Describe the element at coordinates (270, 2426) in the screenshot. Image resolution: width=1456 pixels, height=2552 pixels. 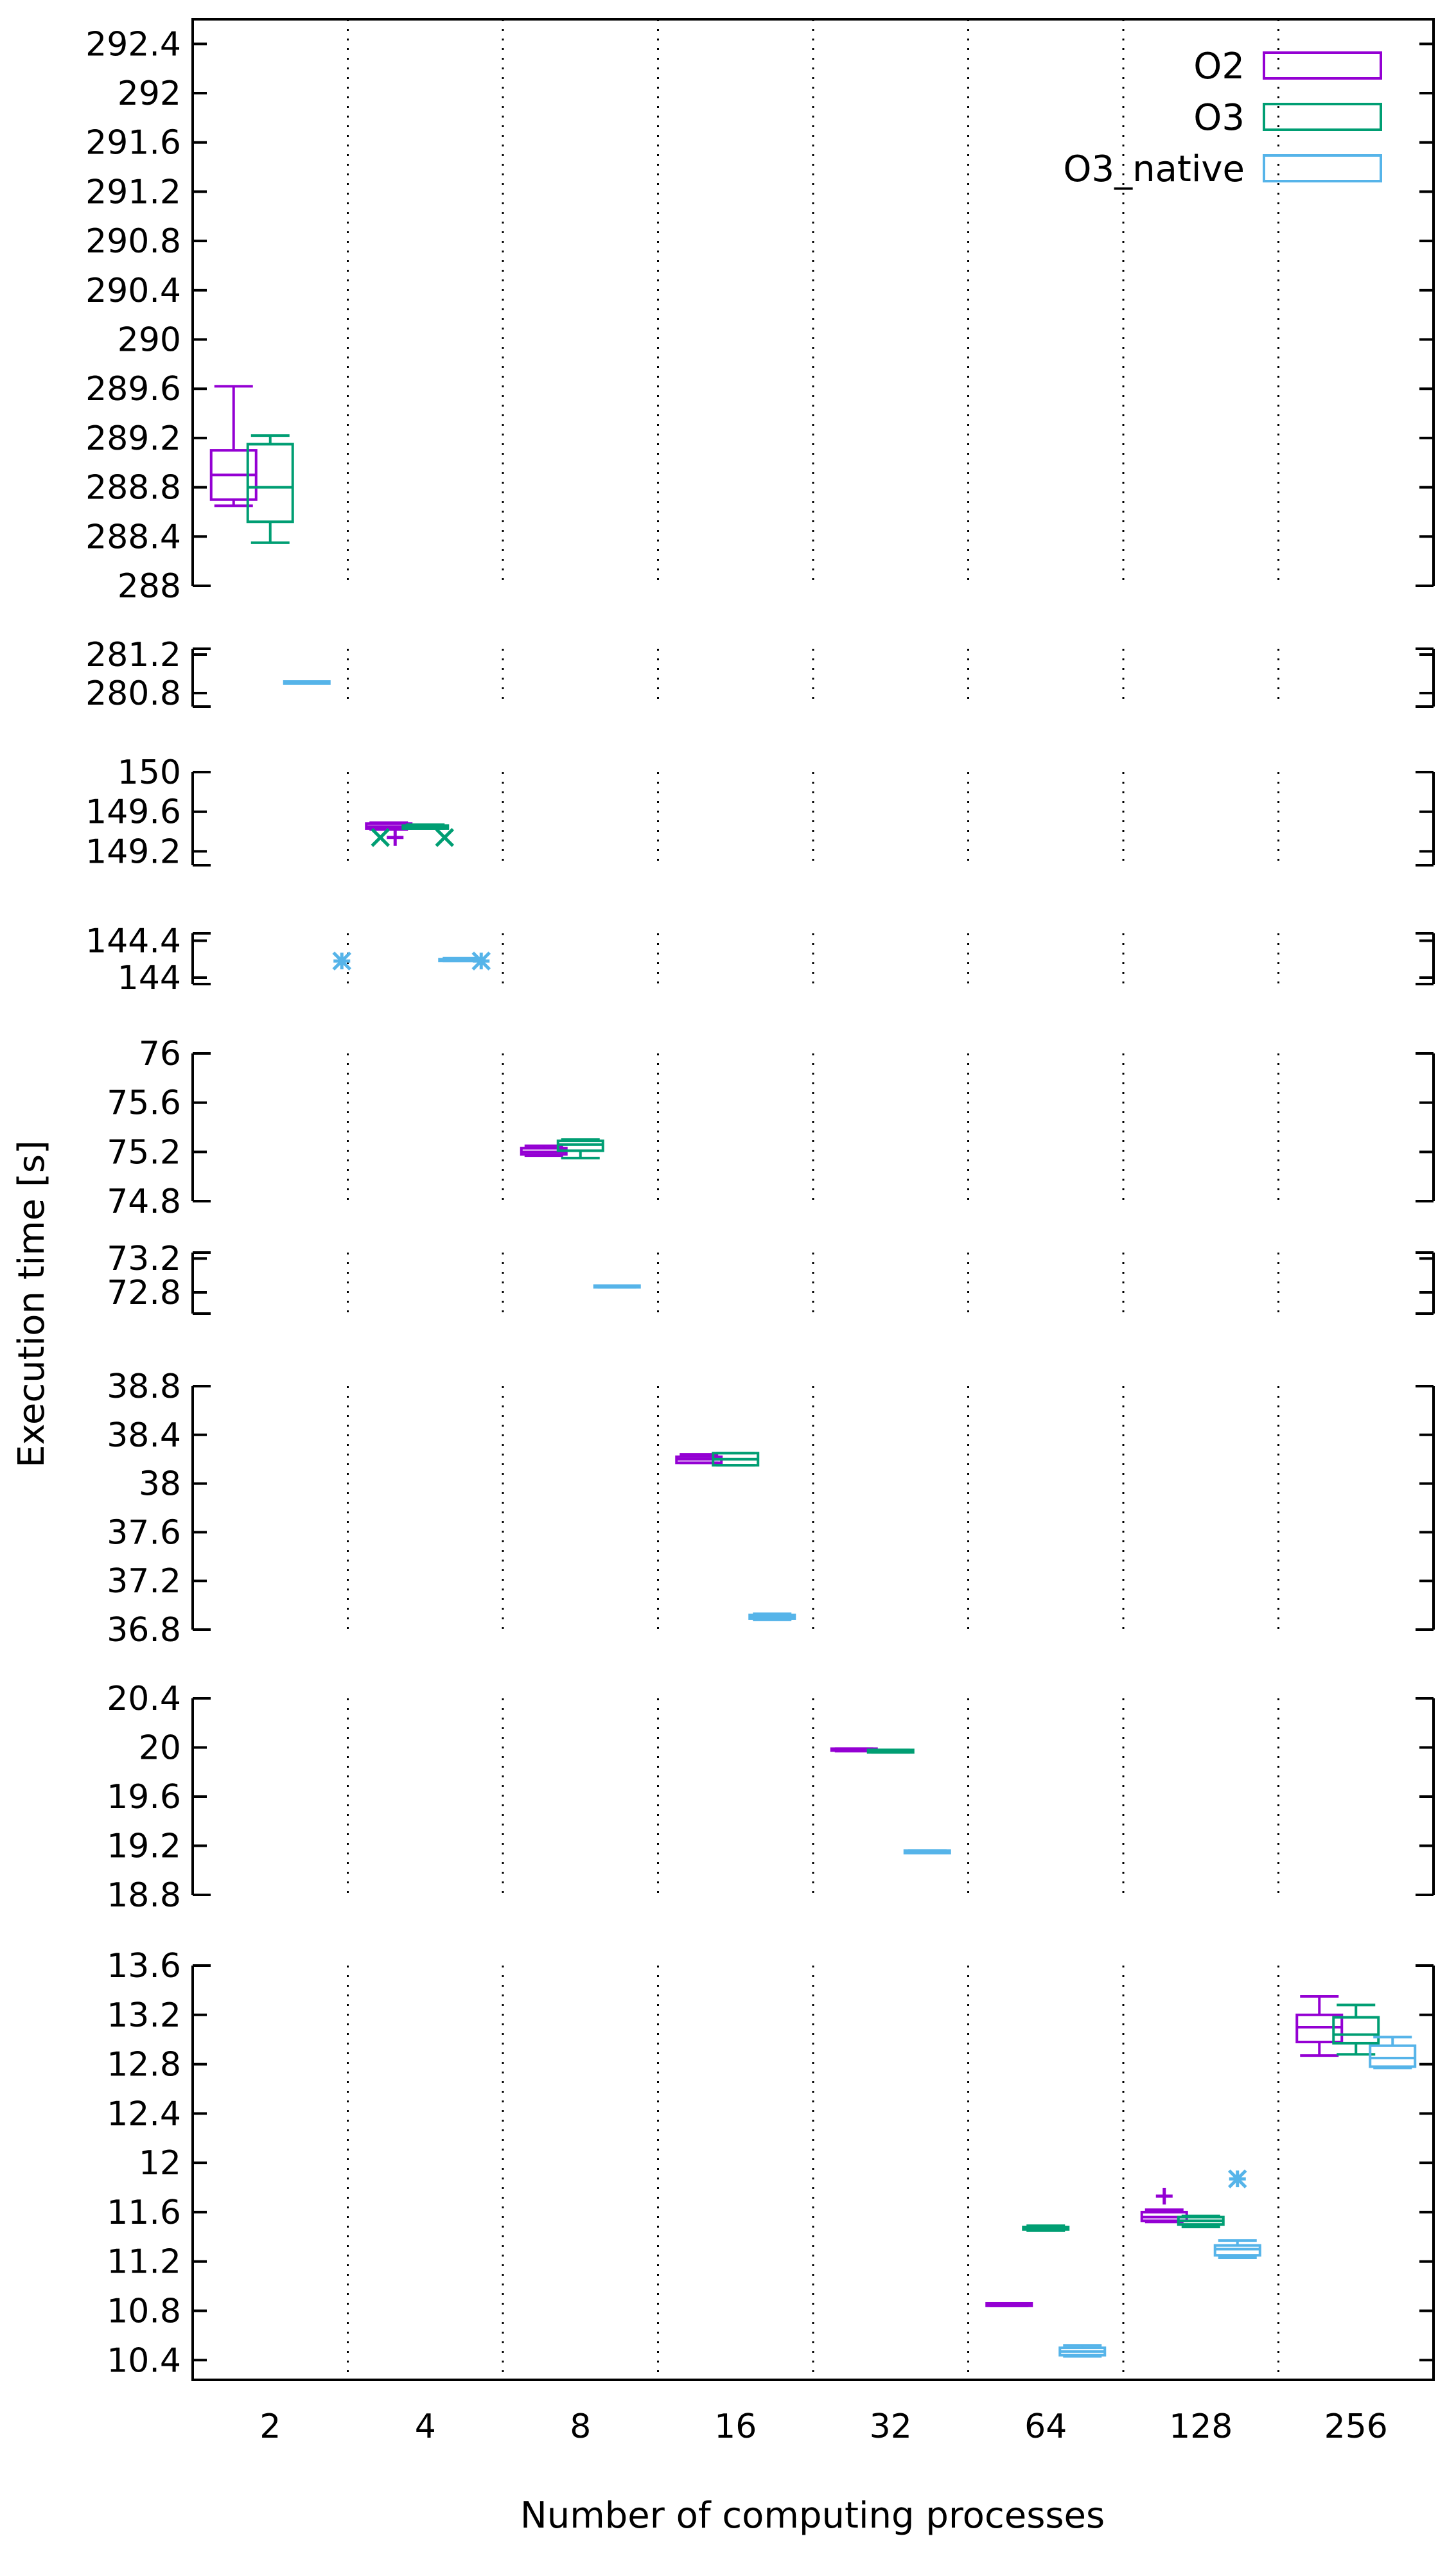
I see `x-tick-label: 2` at that location.